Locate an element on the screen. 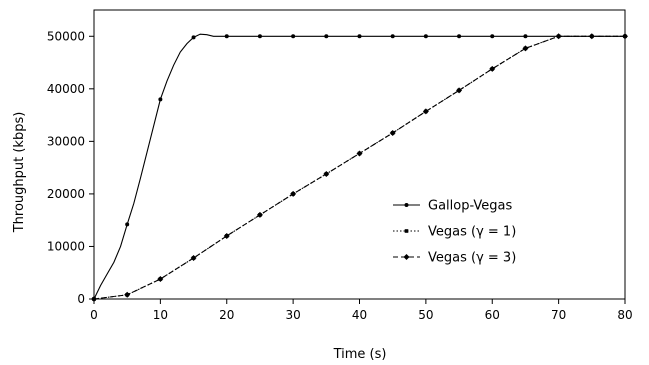 This screenshot has width=649, height=365. x-tick-label: 40 is located at coordinates (359, 315).